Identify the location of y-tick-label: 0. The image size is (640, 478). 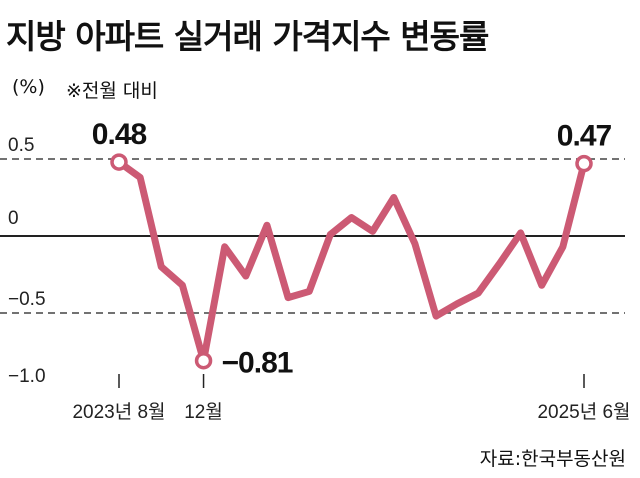
(13, 218).